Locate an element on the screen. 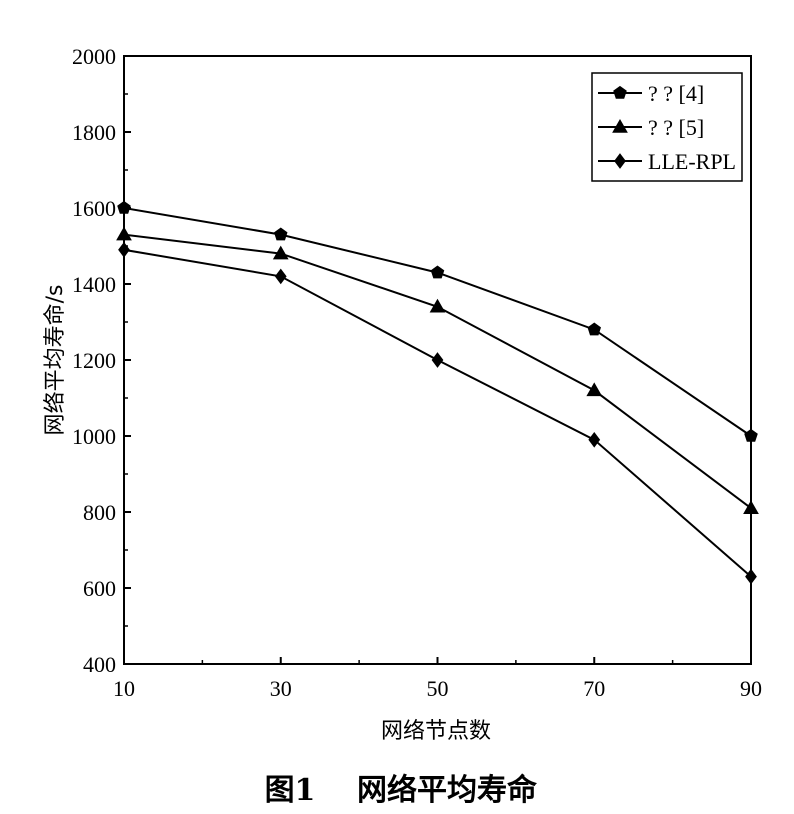  y-tick-label: 1800 is located at coordinates (94, 132).